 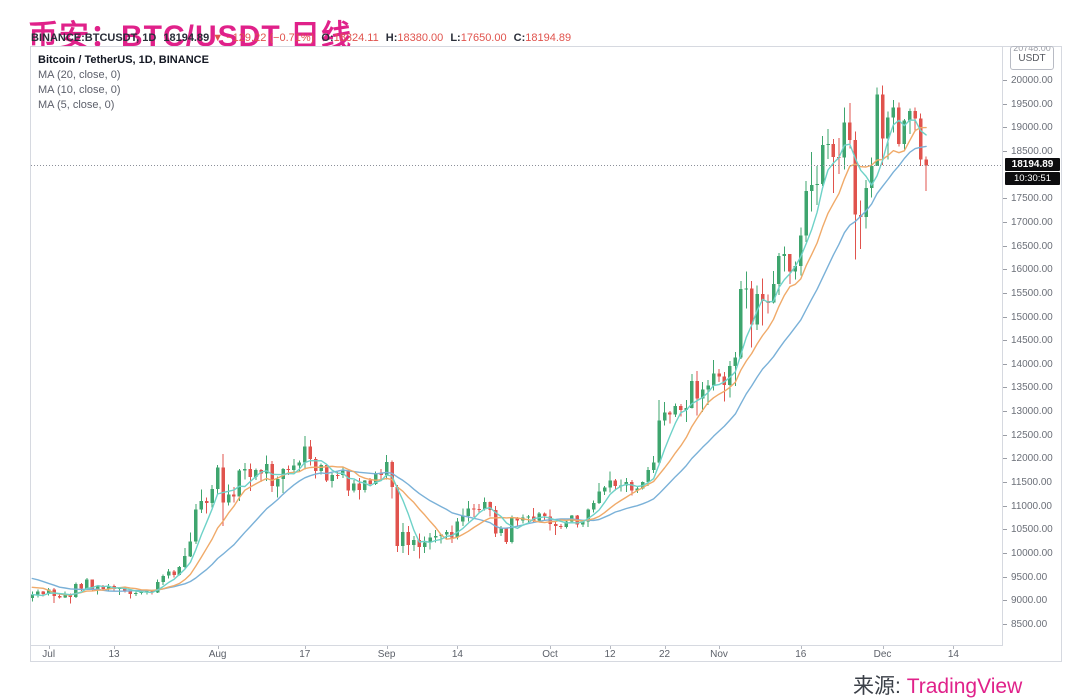 I want to click on x-axis-label: Oct, so click(x=550, y=654).